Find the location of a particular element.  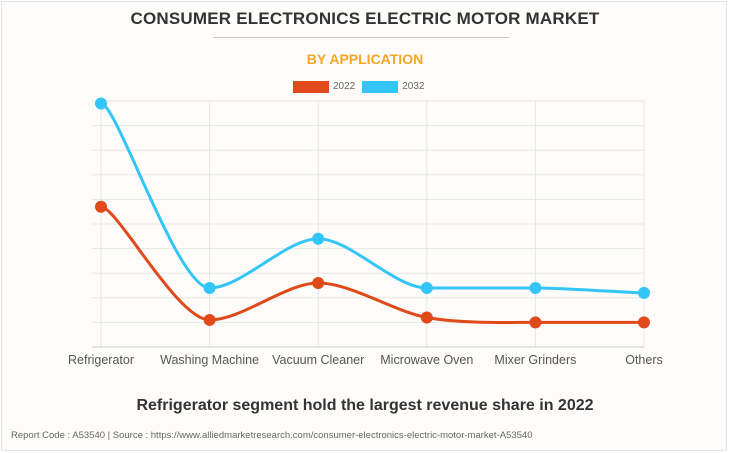

legend-label-2032: 2032 is located at coordinates (413, 86).